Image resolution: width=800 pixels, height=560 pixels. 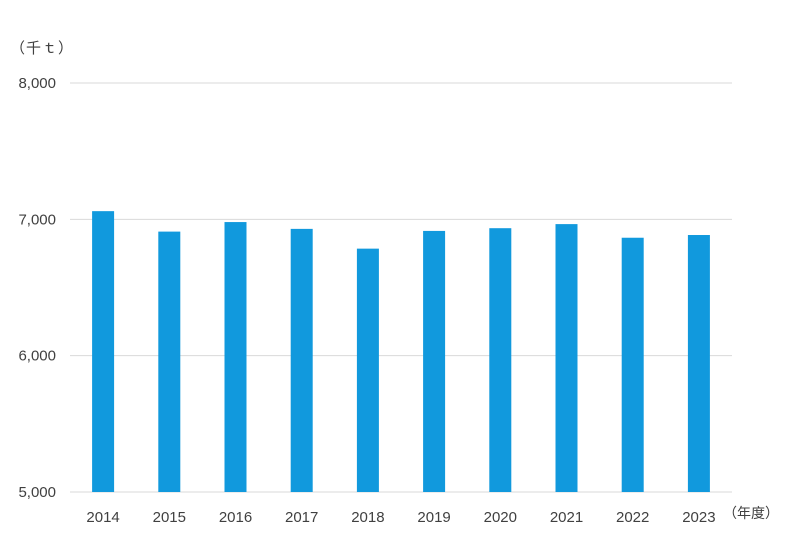 What do you see at coordinates (37, 492) in the screenshot?
I see `y-tick-label: 5,000` at bounding box center [37, 492].